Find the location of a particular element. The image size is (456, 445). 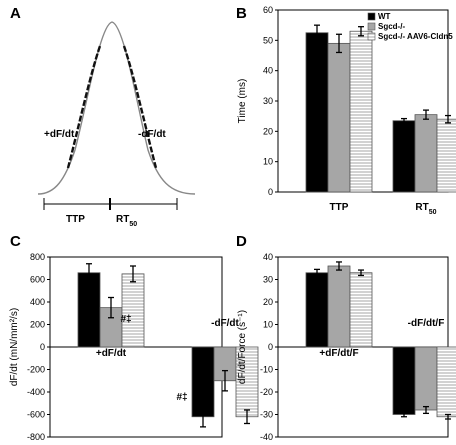

panel-label-c: C is located at coordinates (15, 241).